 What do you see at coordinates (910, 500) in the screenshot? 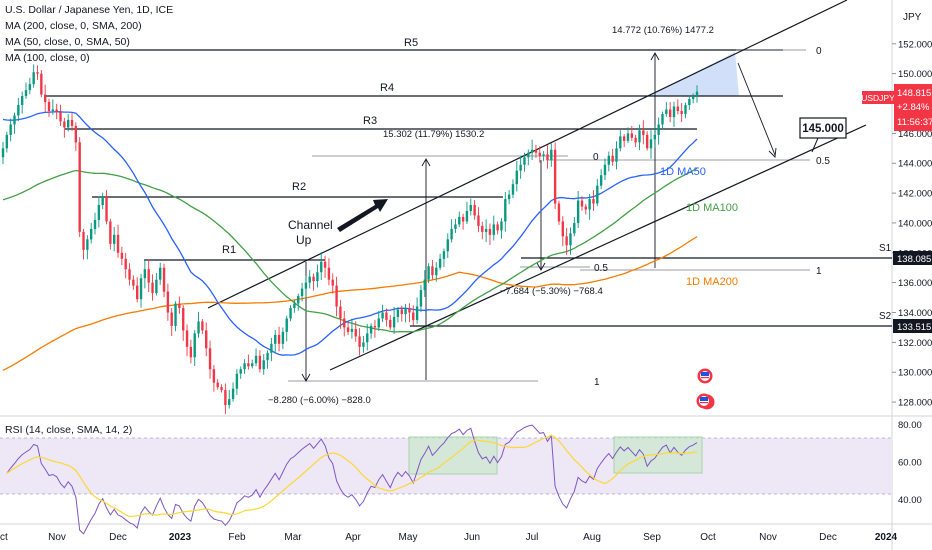
I see `rsi-tick-label: 40.00` at bounding box center [910, 500].